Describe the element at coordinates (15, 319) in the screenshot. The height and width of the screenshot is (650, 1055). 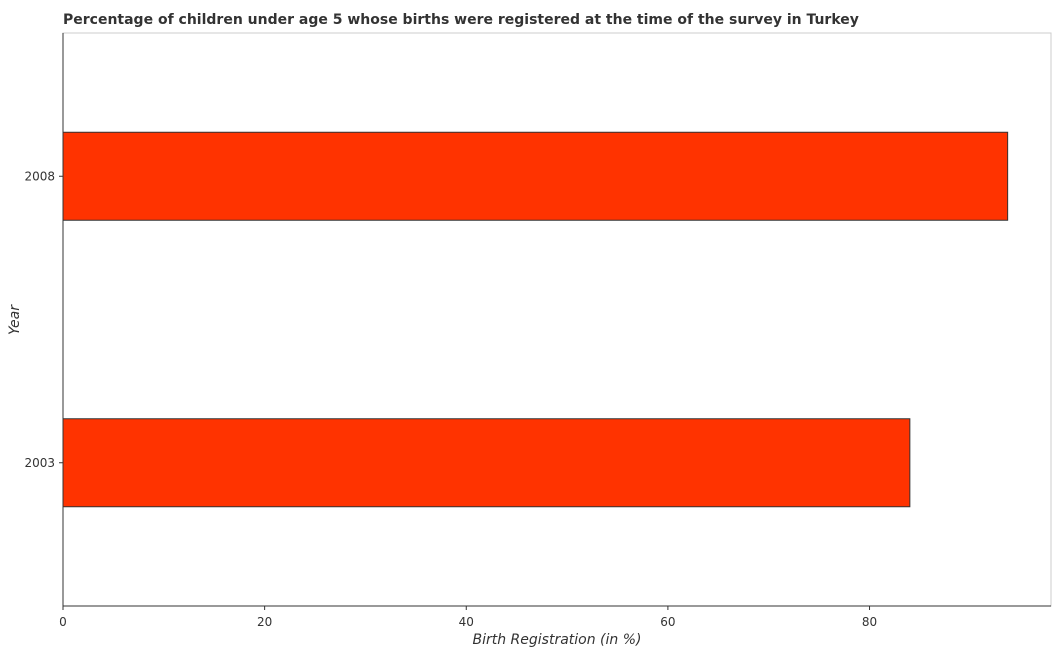
I see `y-axis-label: Year` at that location.